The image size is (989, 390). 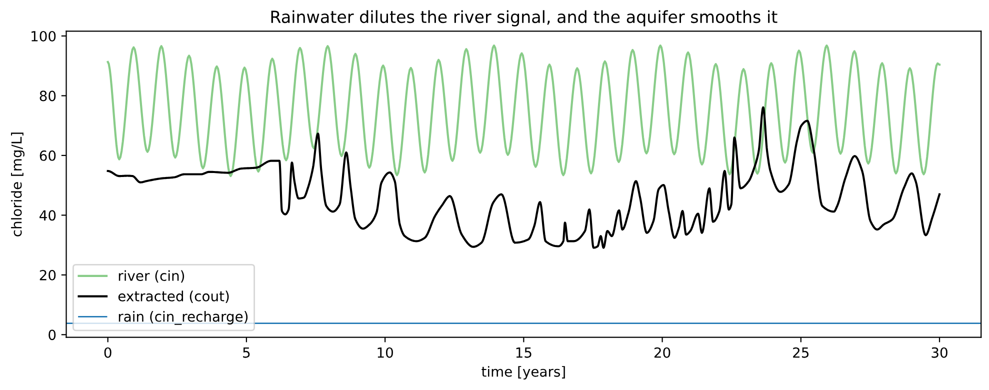 I want to click on x-tick-label: 20, so click(x=662, y=352).